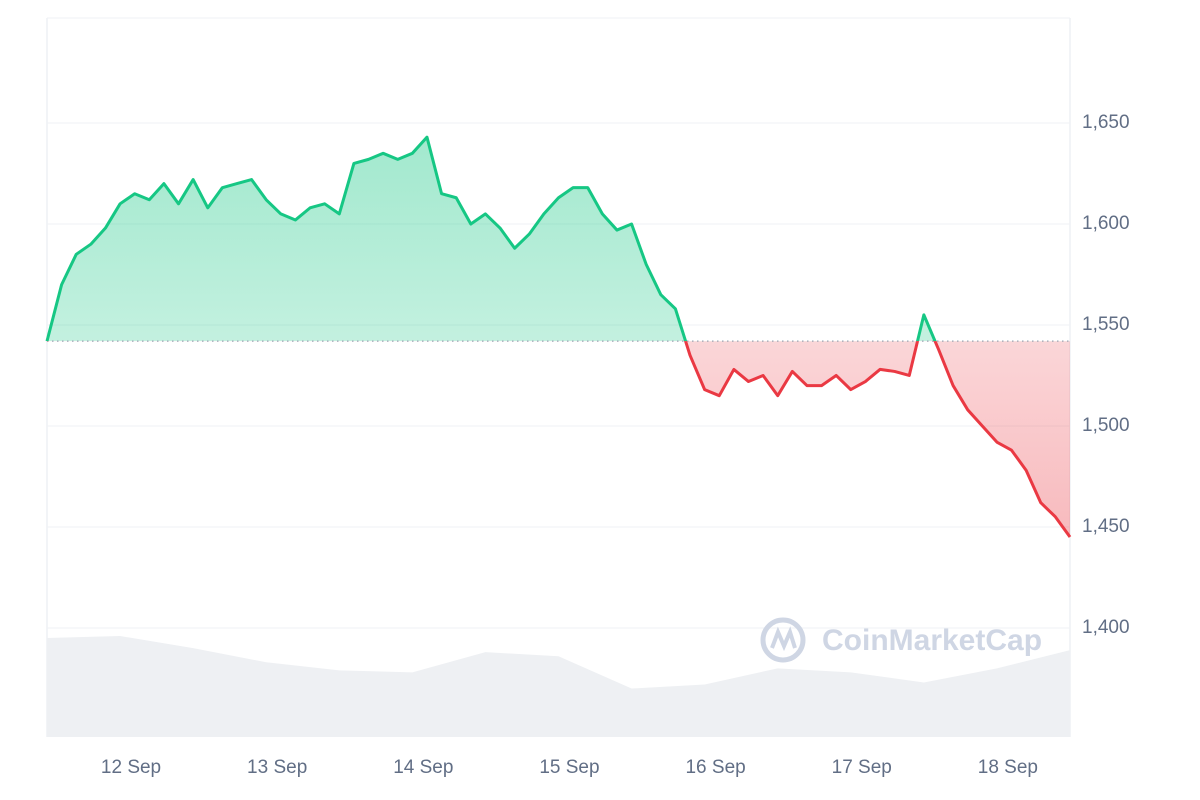 This screenshot has height=800, width=1200. What do you see at coordinates (1106, 627) in the screenshot?
I see `y-tick-label: 1,400` at bounding box center [1106, 627].